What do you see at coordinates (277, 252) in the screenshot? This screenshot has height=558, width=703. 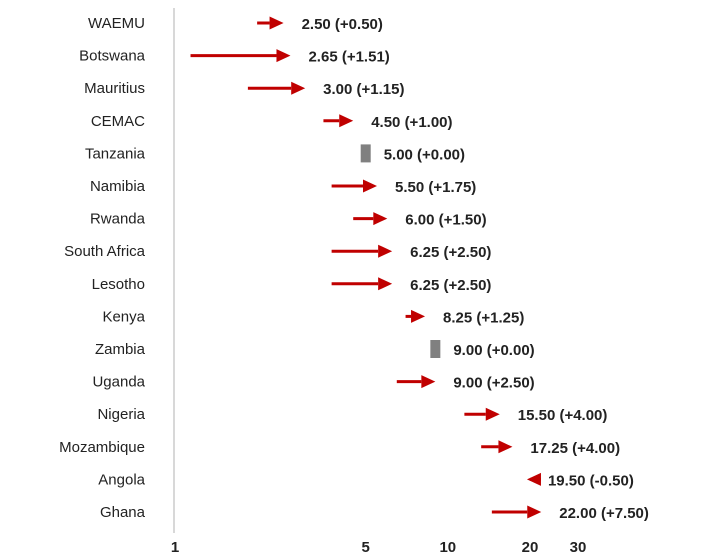 I see `chart-row: South Africa 6.25 (+2.50)` at bounding box center [277, 252].